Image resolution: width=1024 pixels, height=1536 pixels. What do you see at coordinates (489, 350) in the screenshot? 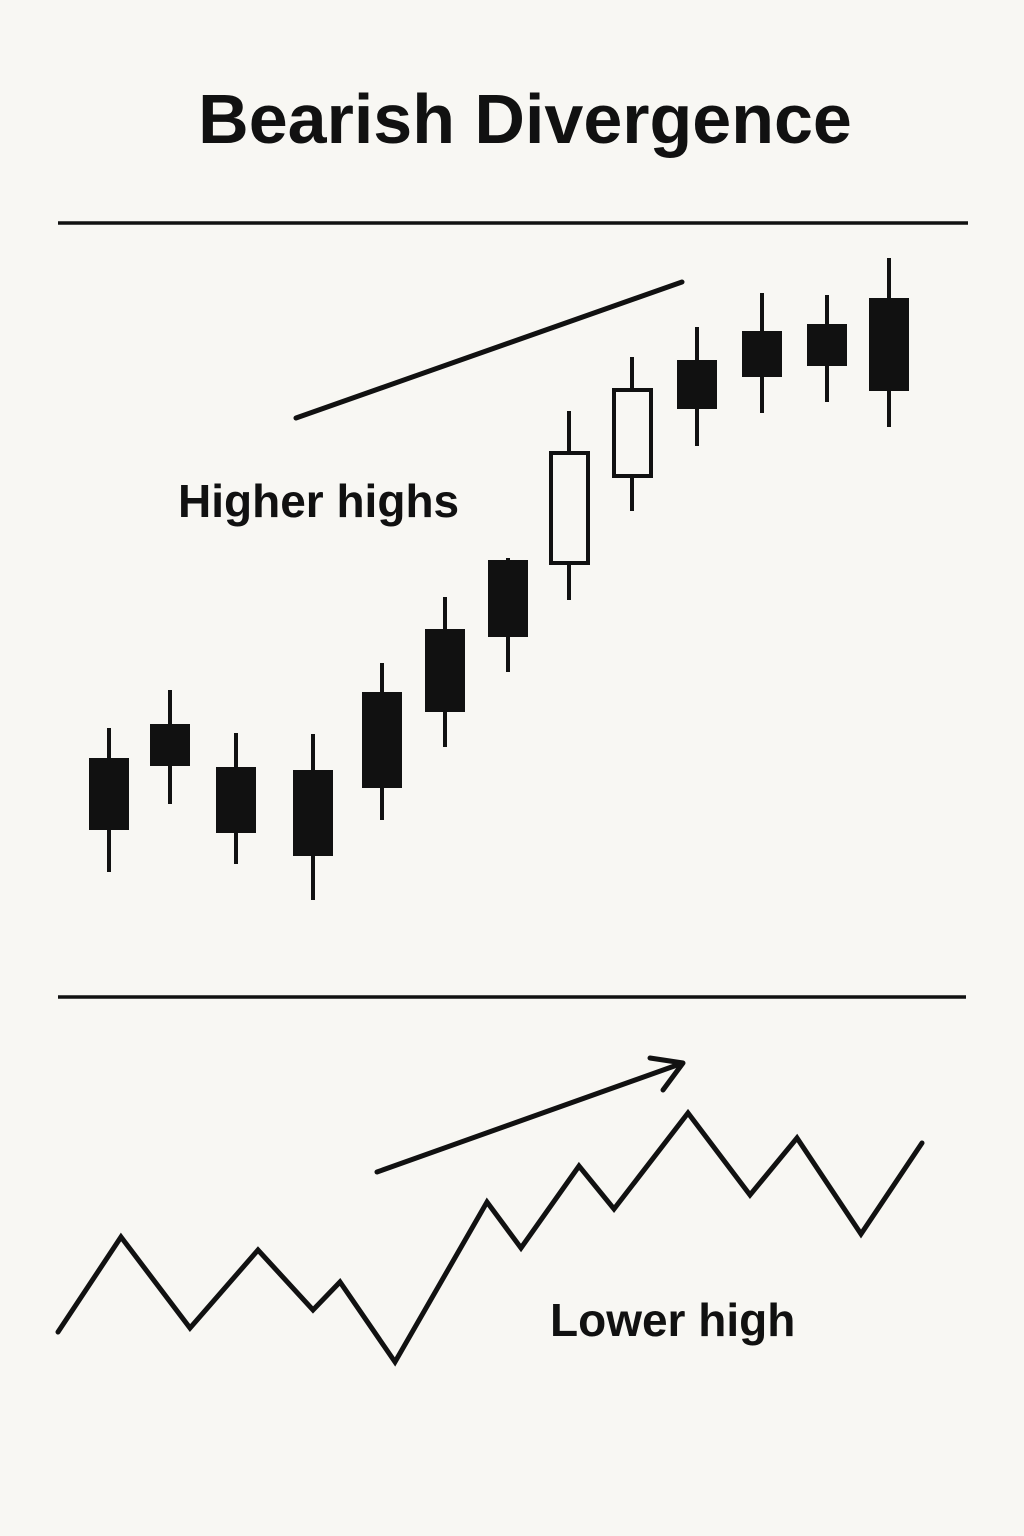
I see `trend-line` at bounding box center [489, 350].